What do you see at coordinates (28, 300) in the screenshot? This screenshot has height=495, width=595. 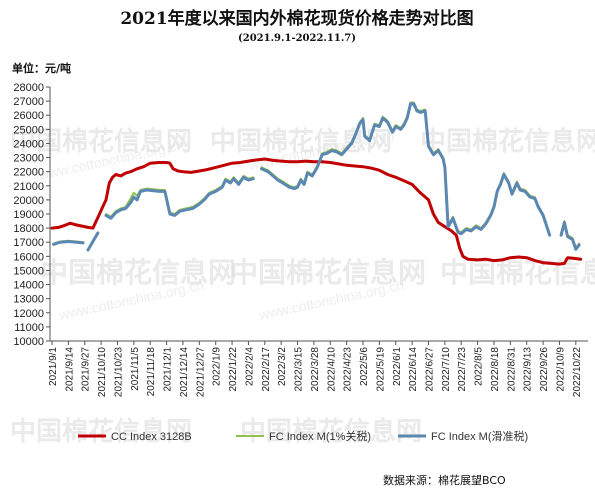 I see `y-tick-label: 13000` at bounding box center [28, 300].